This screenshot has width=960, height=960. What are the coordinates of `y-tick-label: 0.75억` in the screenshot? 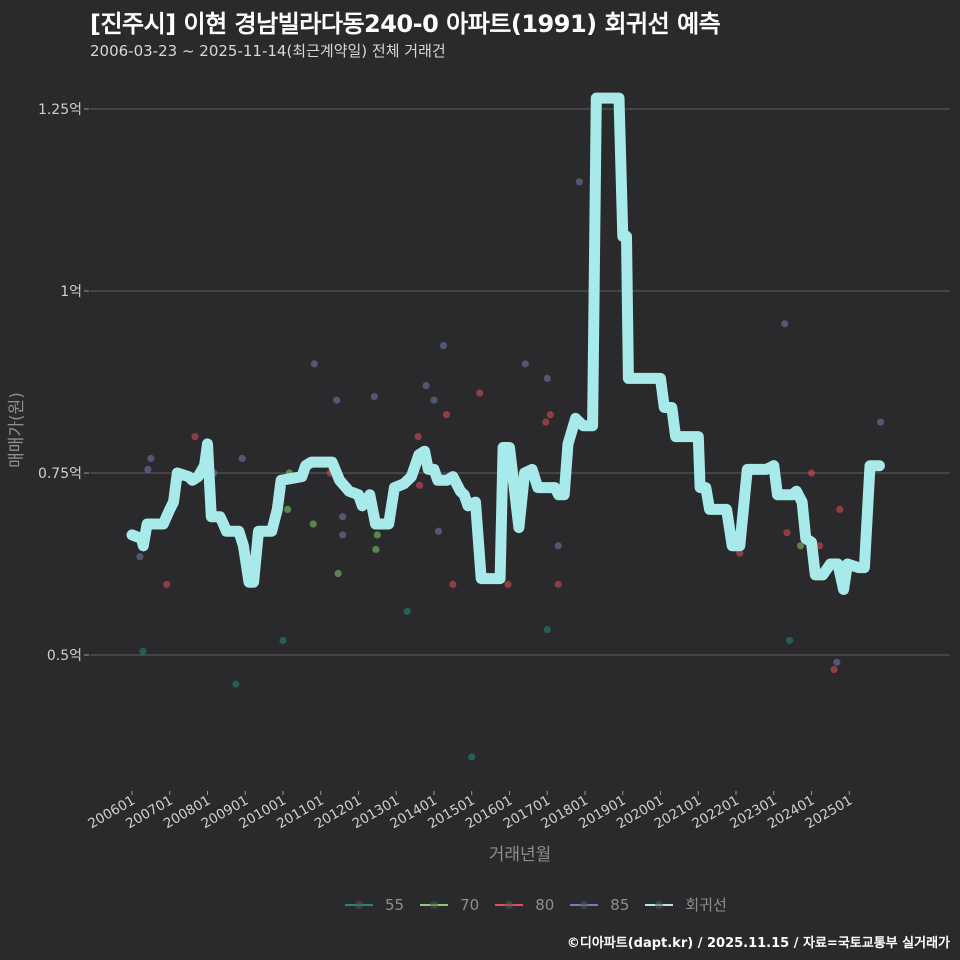 It's located at (60, 474).